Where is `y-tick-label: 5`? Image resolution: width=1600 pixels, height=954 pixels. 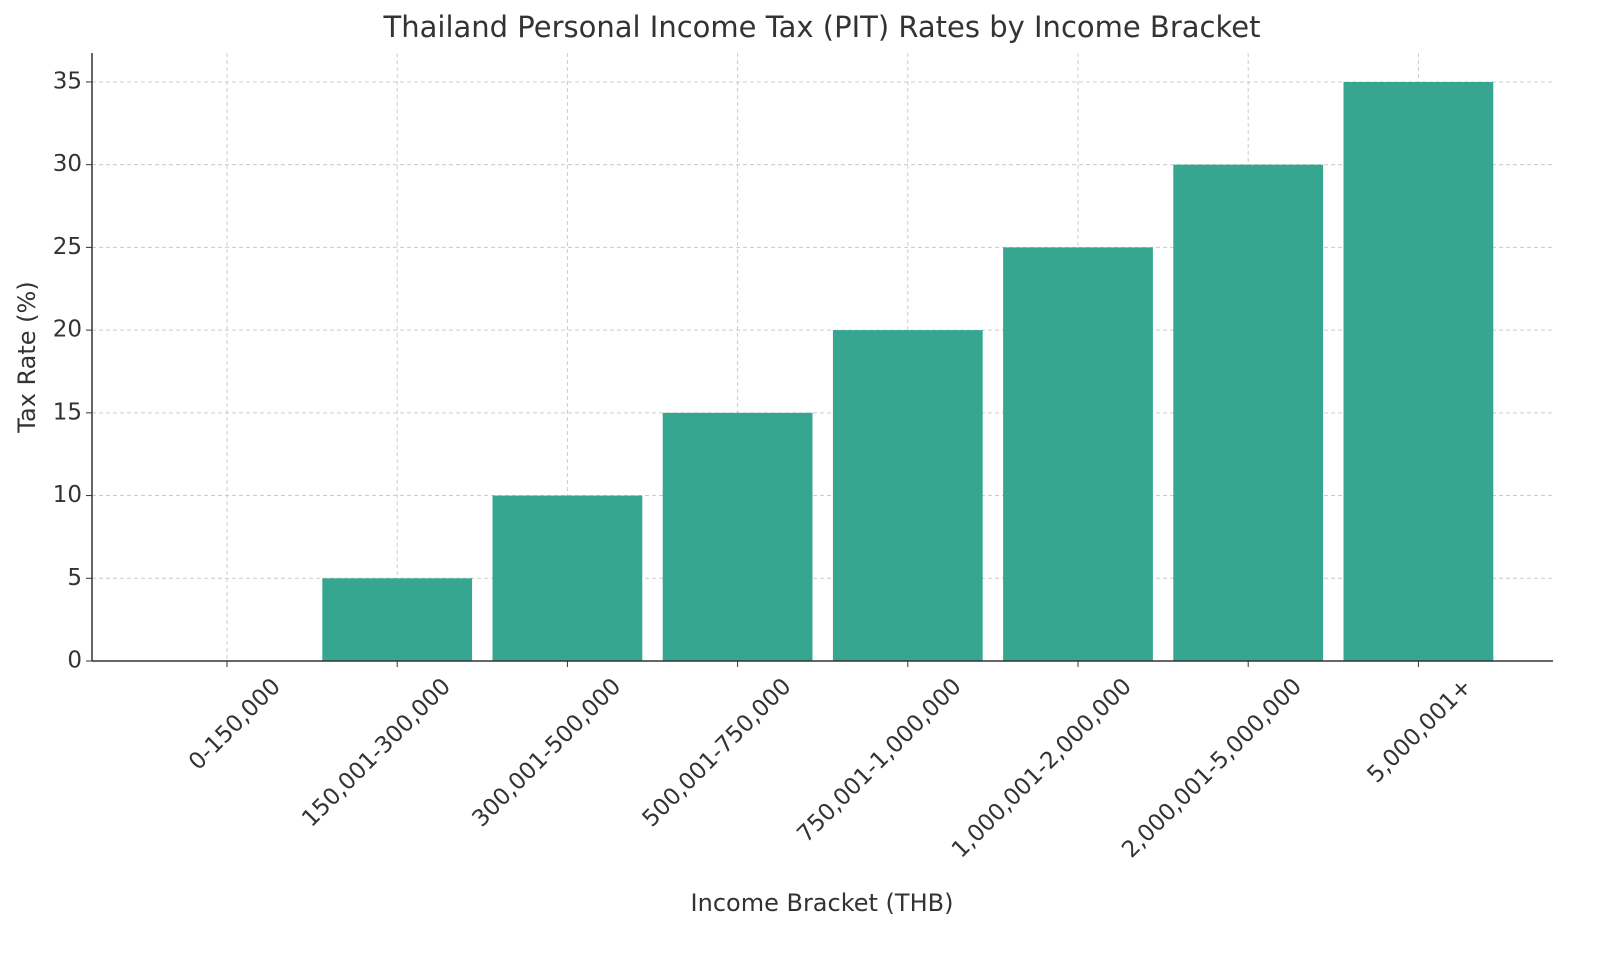 y-tick-label: 5 is located at coordinates (74, 578).